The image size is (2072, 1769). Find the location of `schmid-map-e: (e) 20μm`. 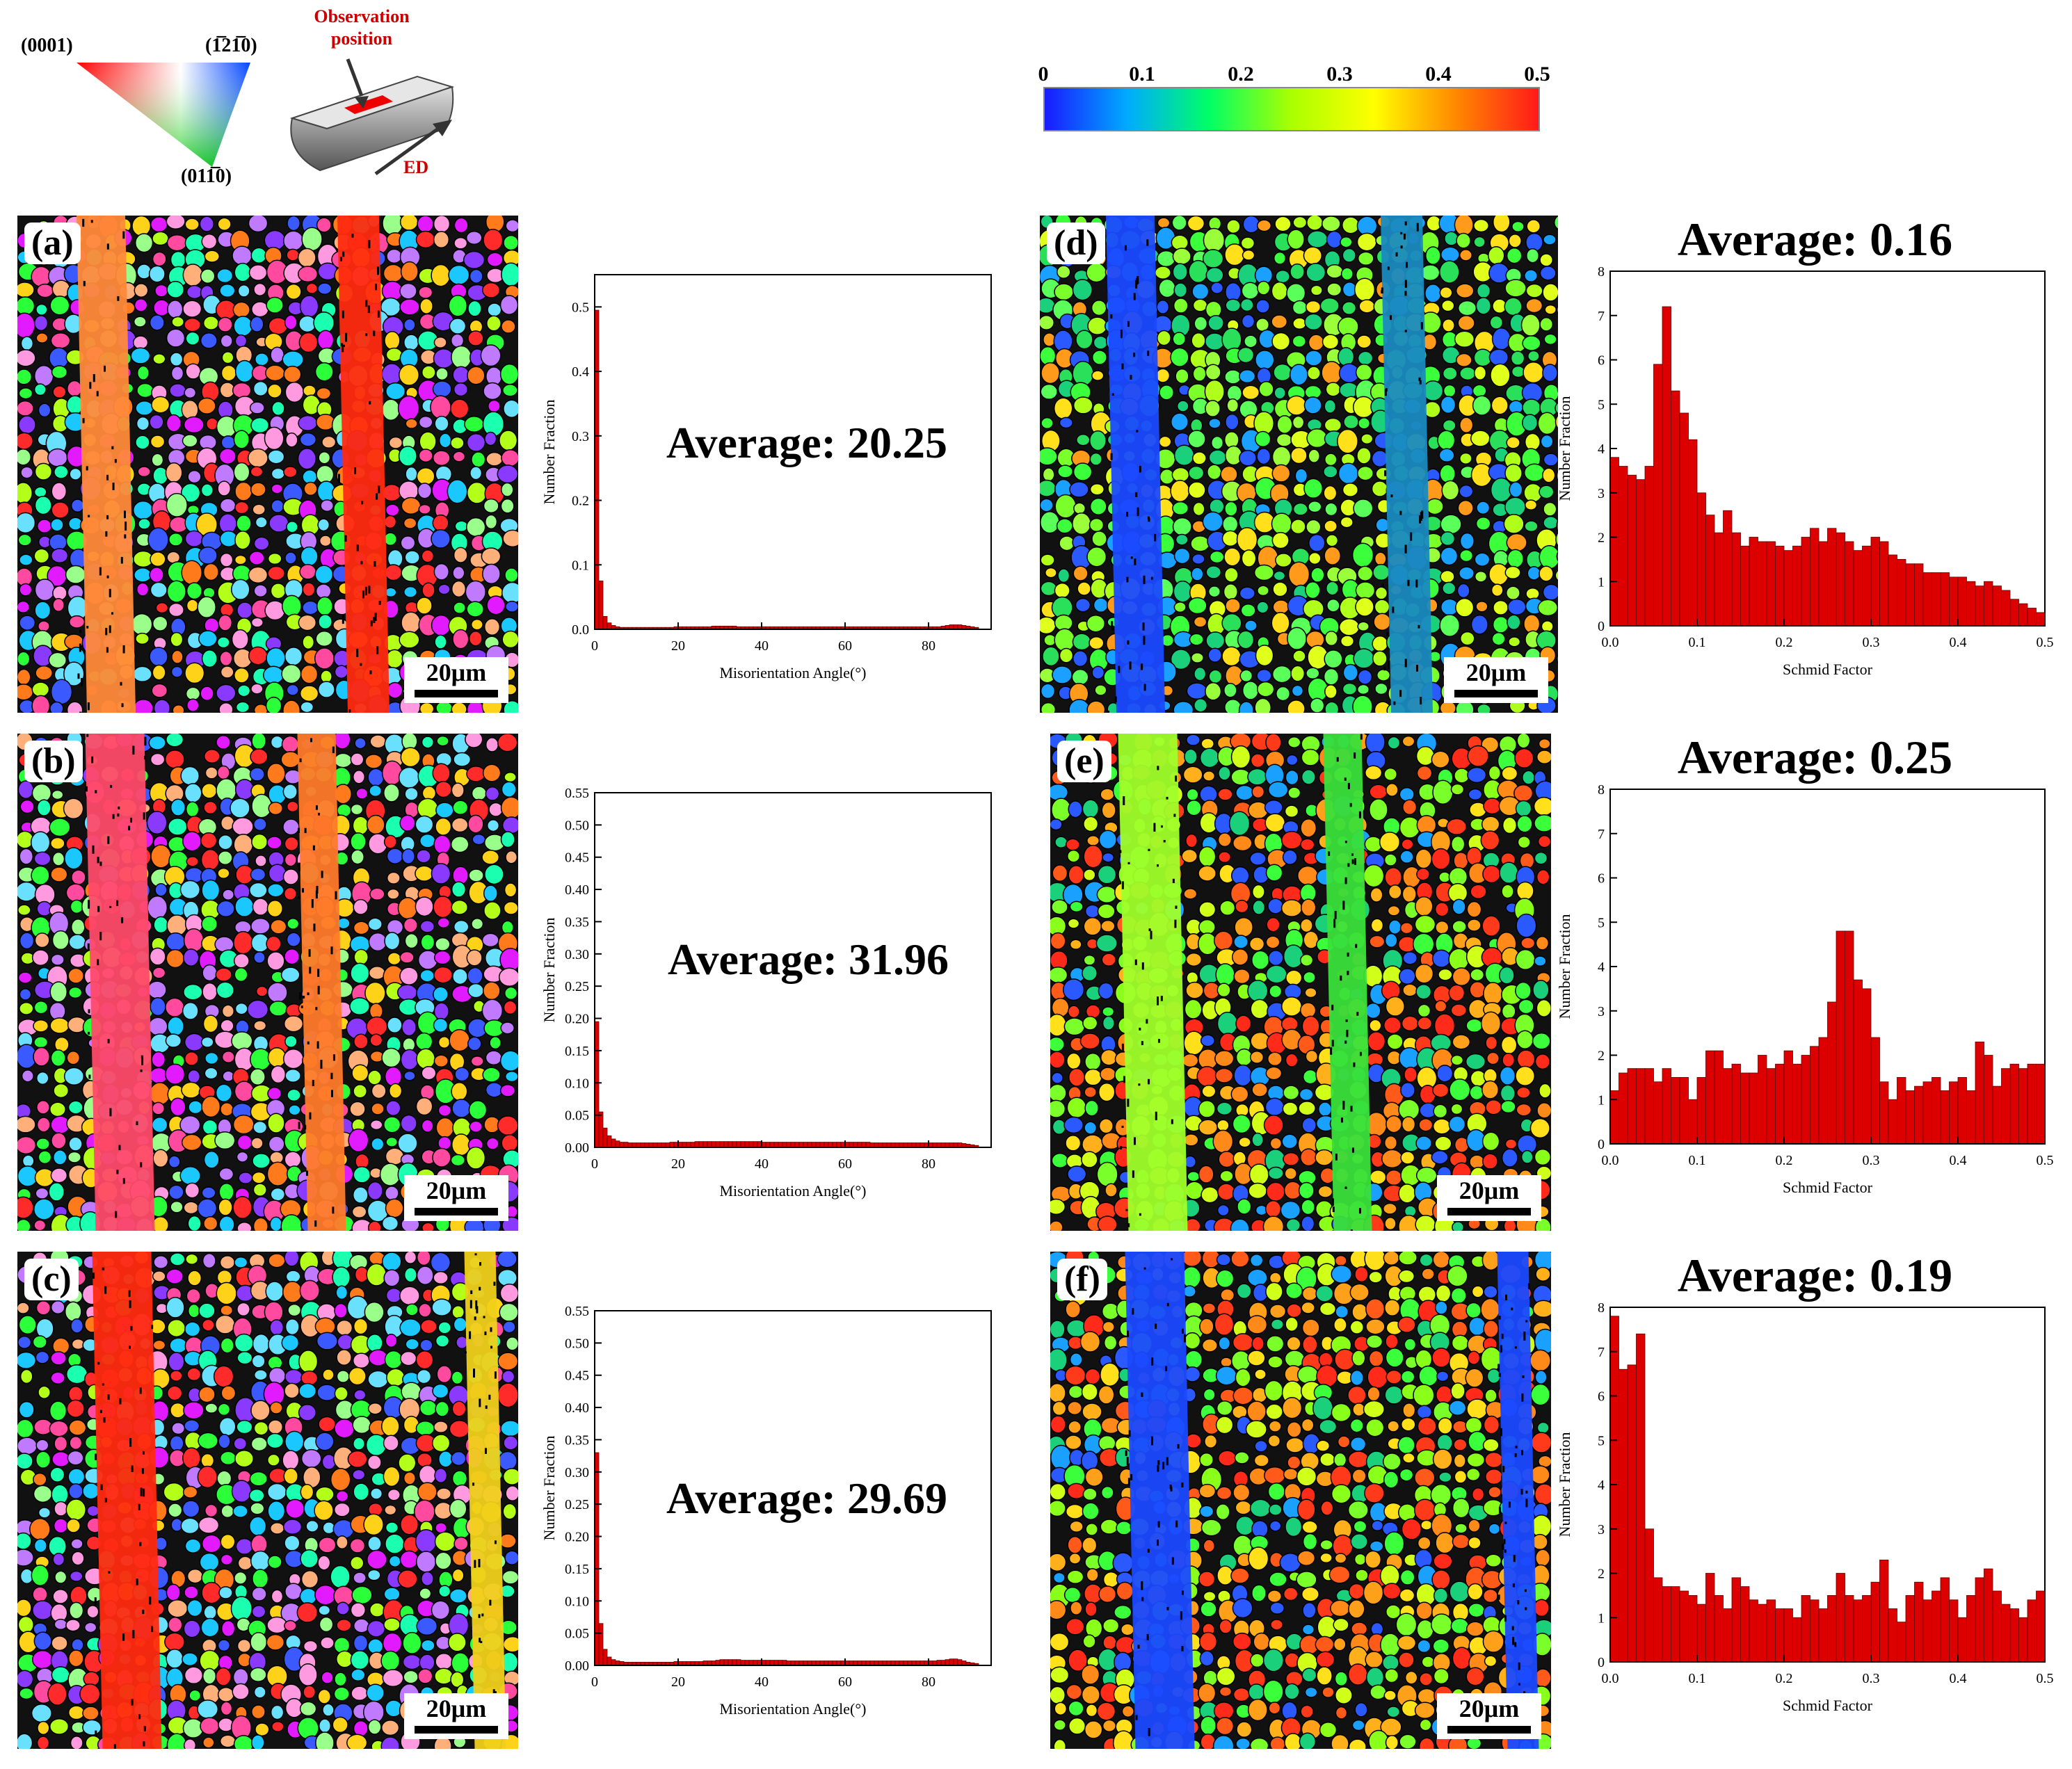

schmid-map-e: (e) 20μm is located at coordinates (1300, 983).